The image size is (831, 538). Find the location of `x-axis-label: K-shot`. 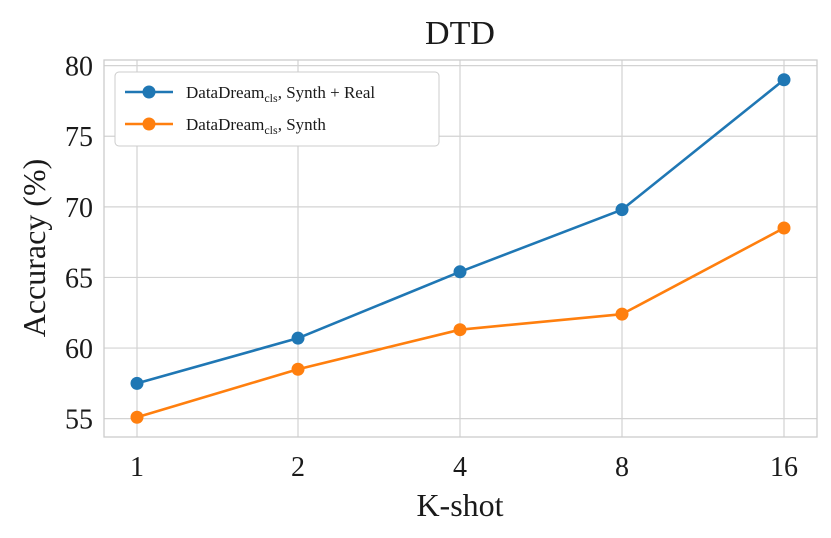

x-axis-label: K-shot is located at coordinates (459, 505).